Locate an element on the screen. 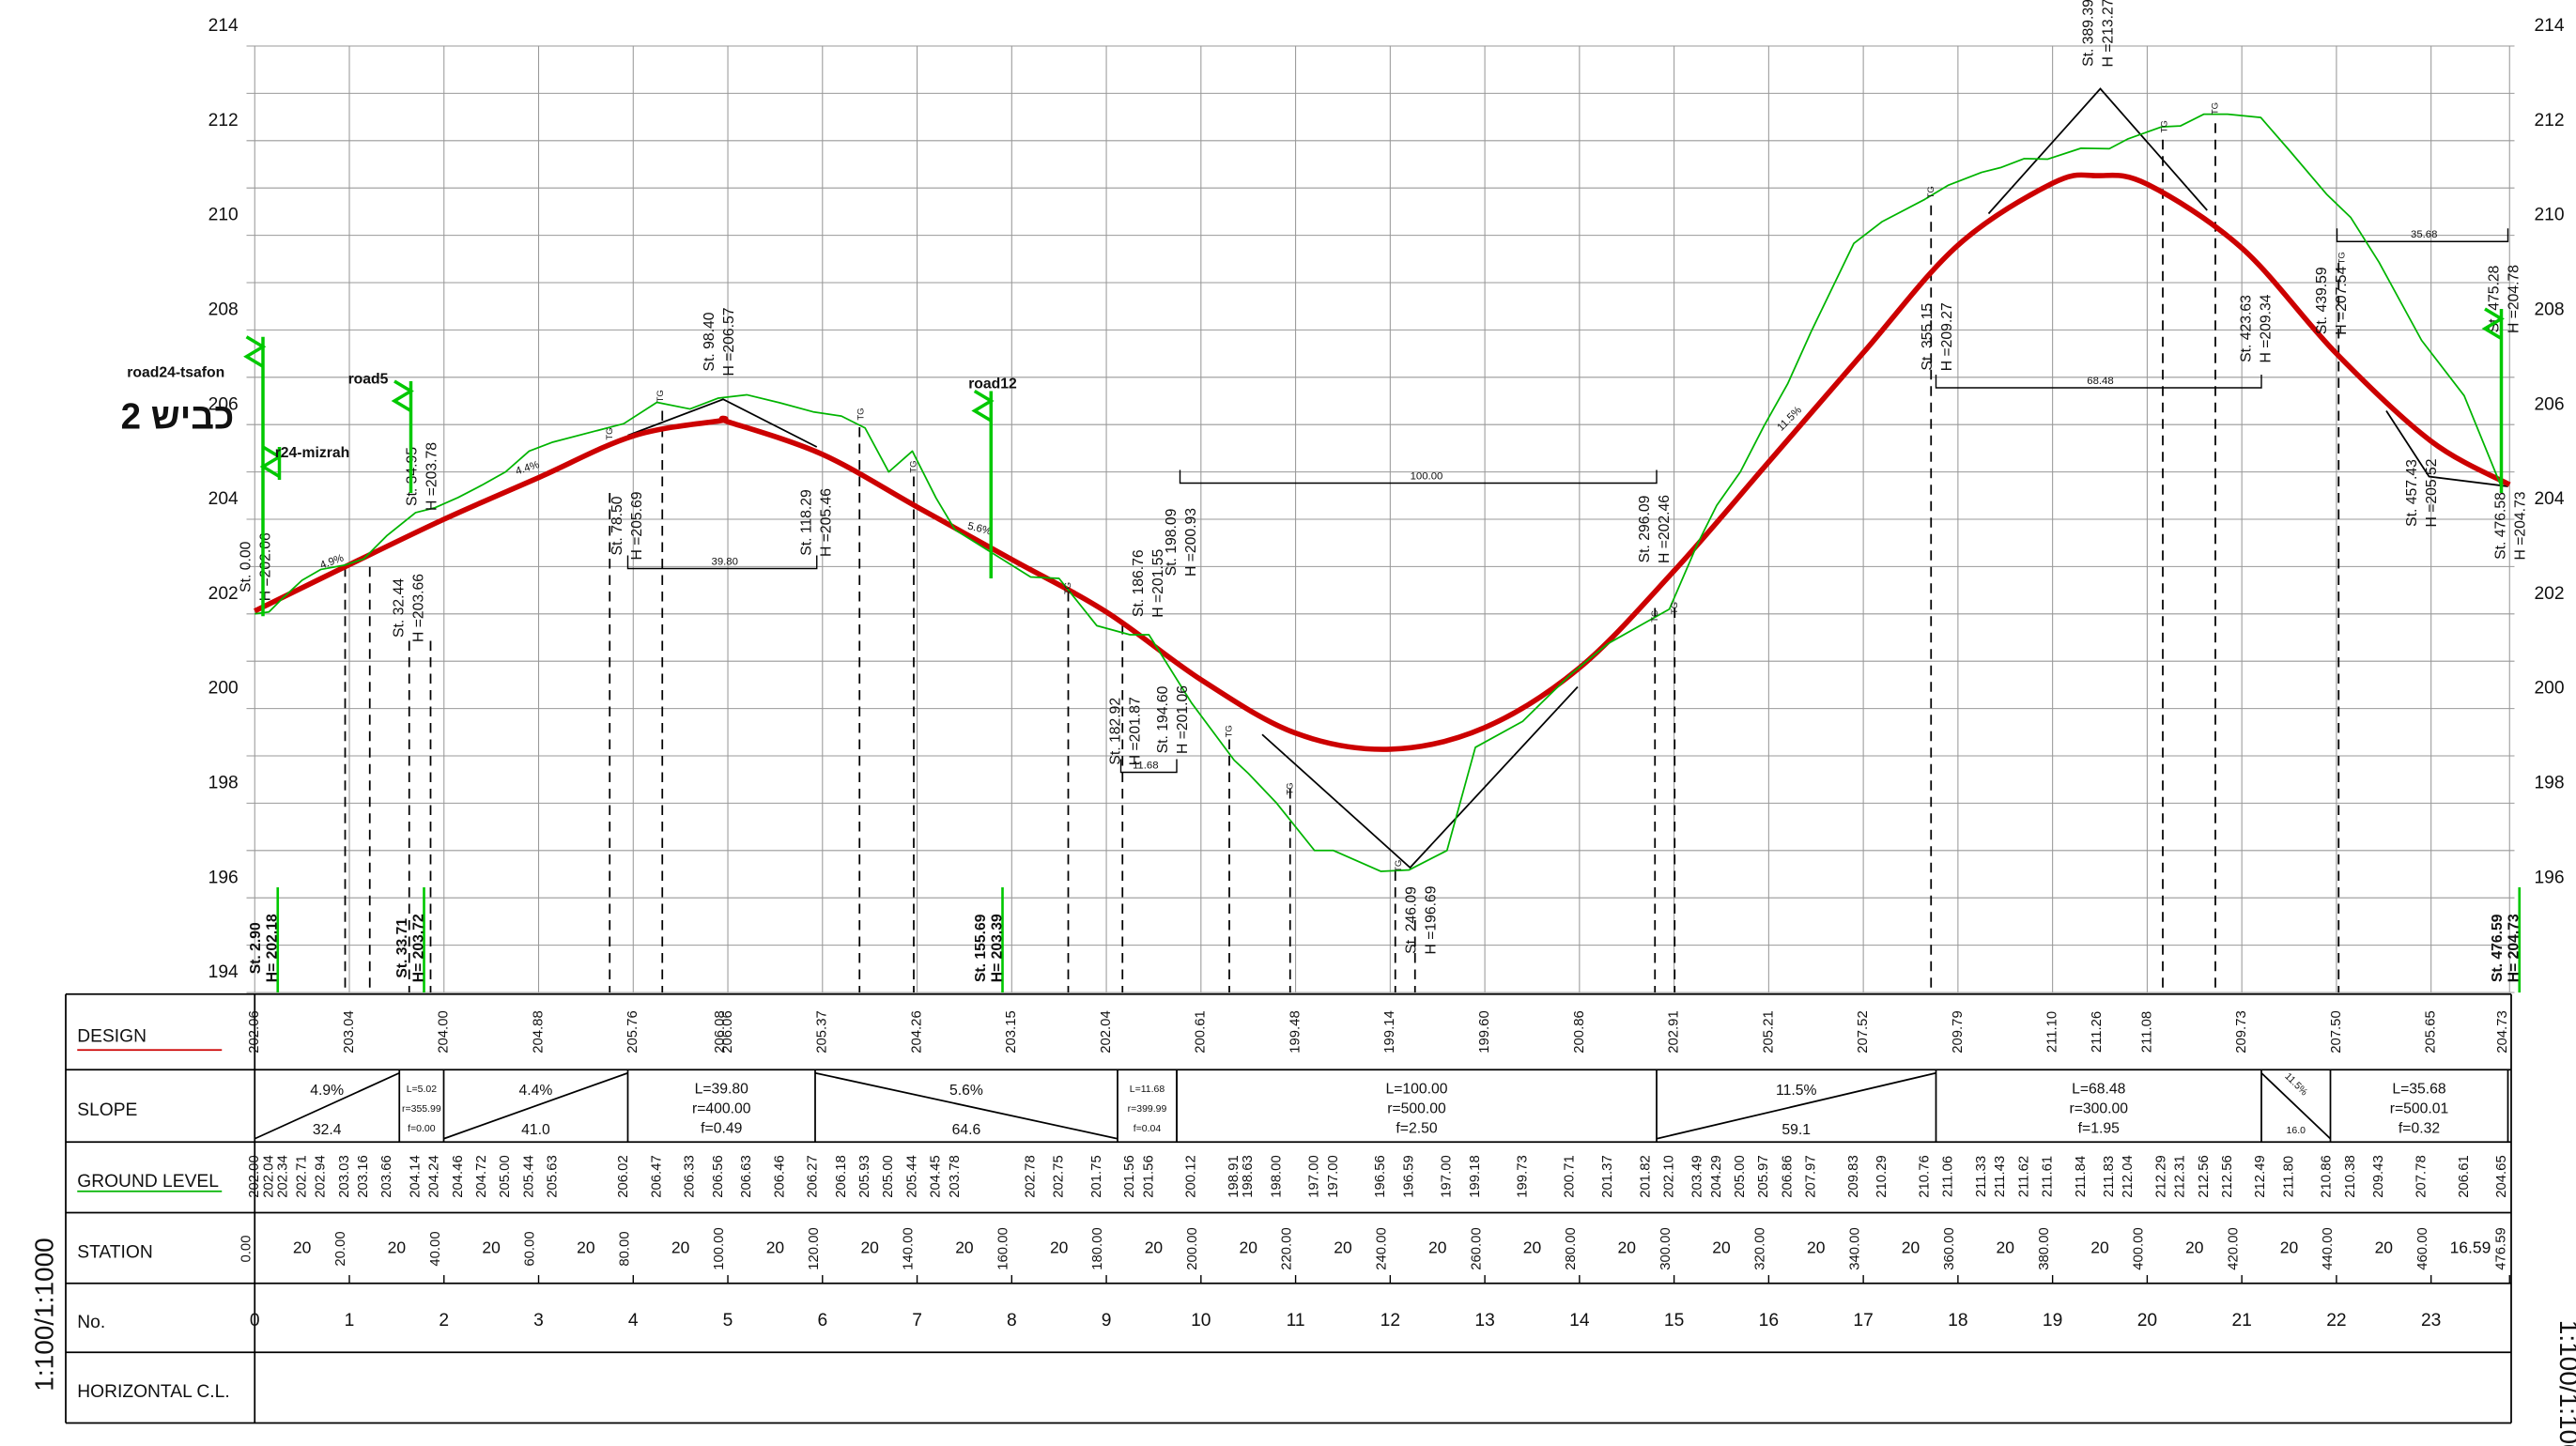 The height and width of the screenshot is (1446, 2576). ground-value: 197.00 is located at coordinates (1314, 1176).